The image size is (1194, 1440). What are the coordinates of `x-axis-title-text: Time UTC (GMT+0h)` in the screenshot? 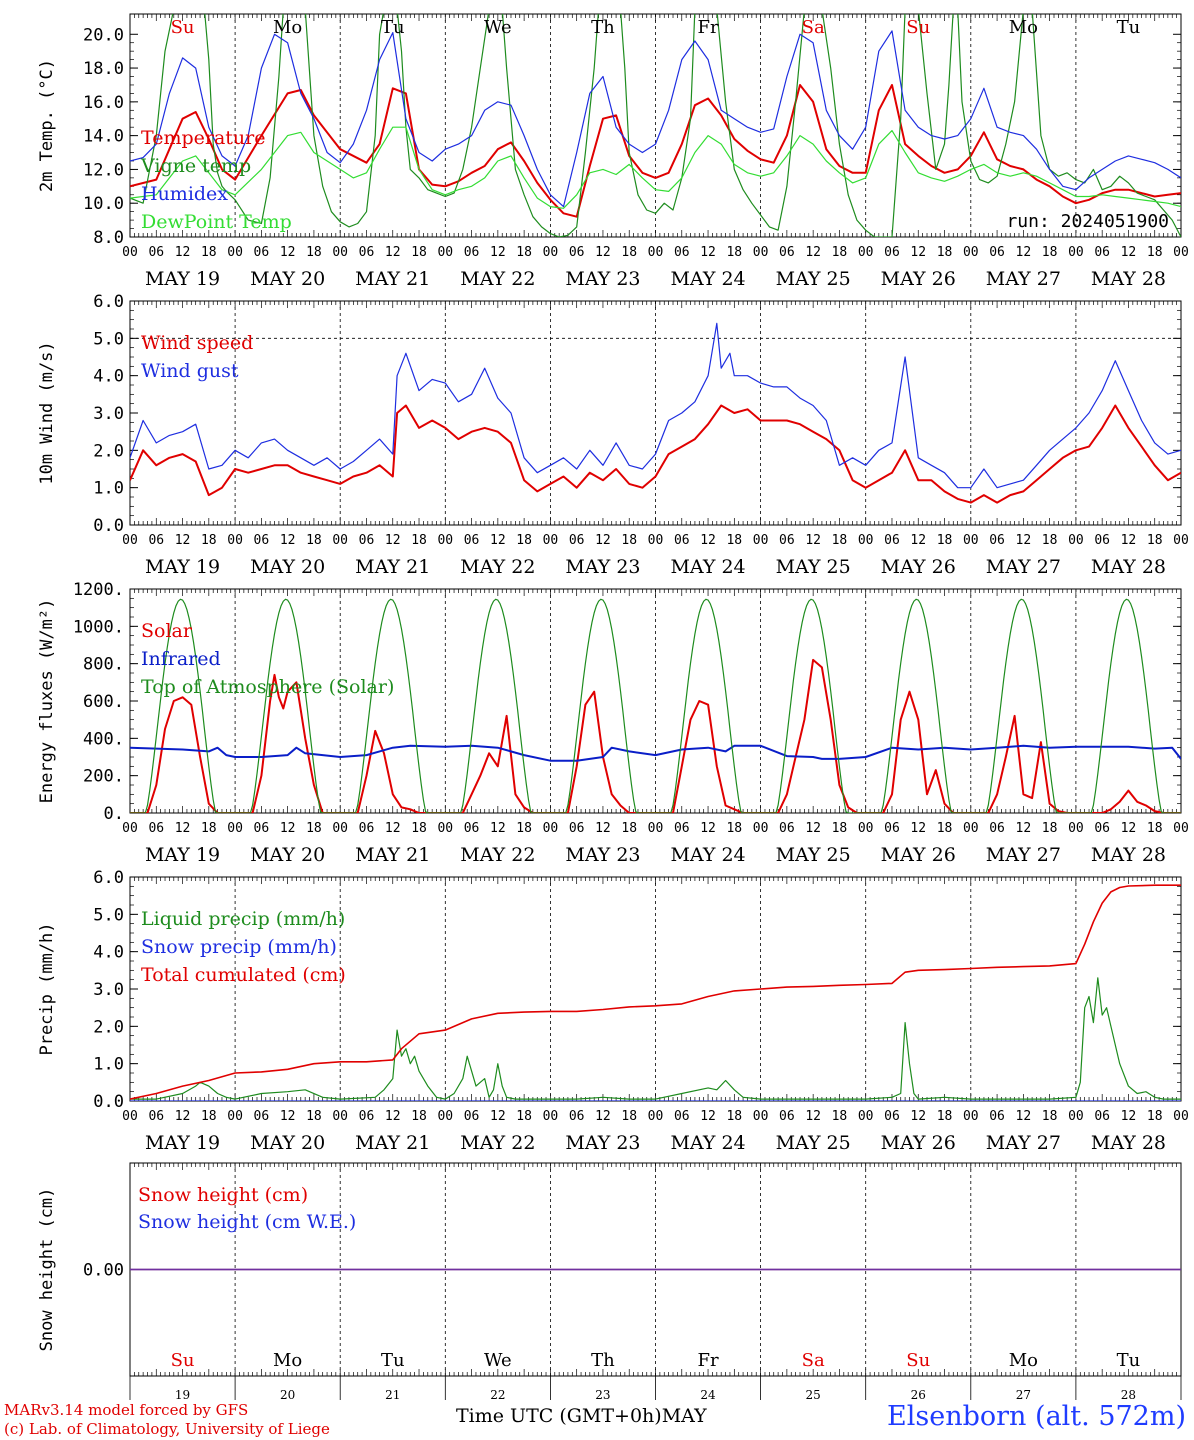 It's located at (559, 1416).